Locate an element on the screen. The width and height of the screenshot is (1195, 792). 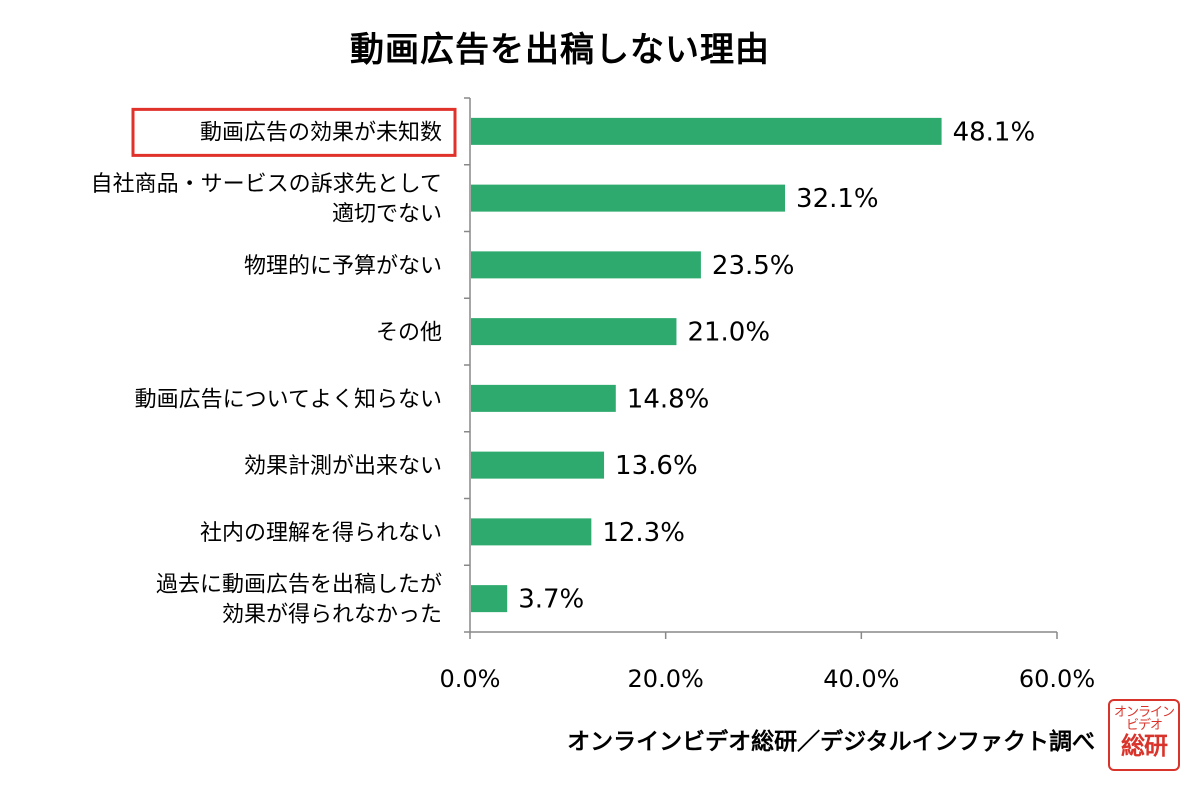
category-label: 効果が得られなかった is located at coordinates (332, 615).